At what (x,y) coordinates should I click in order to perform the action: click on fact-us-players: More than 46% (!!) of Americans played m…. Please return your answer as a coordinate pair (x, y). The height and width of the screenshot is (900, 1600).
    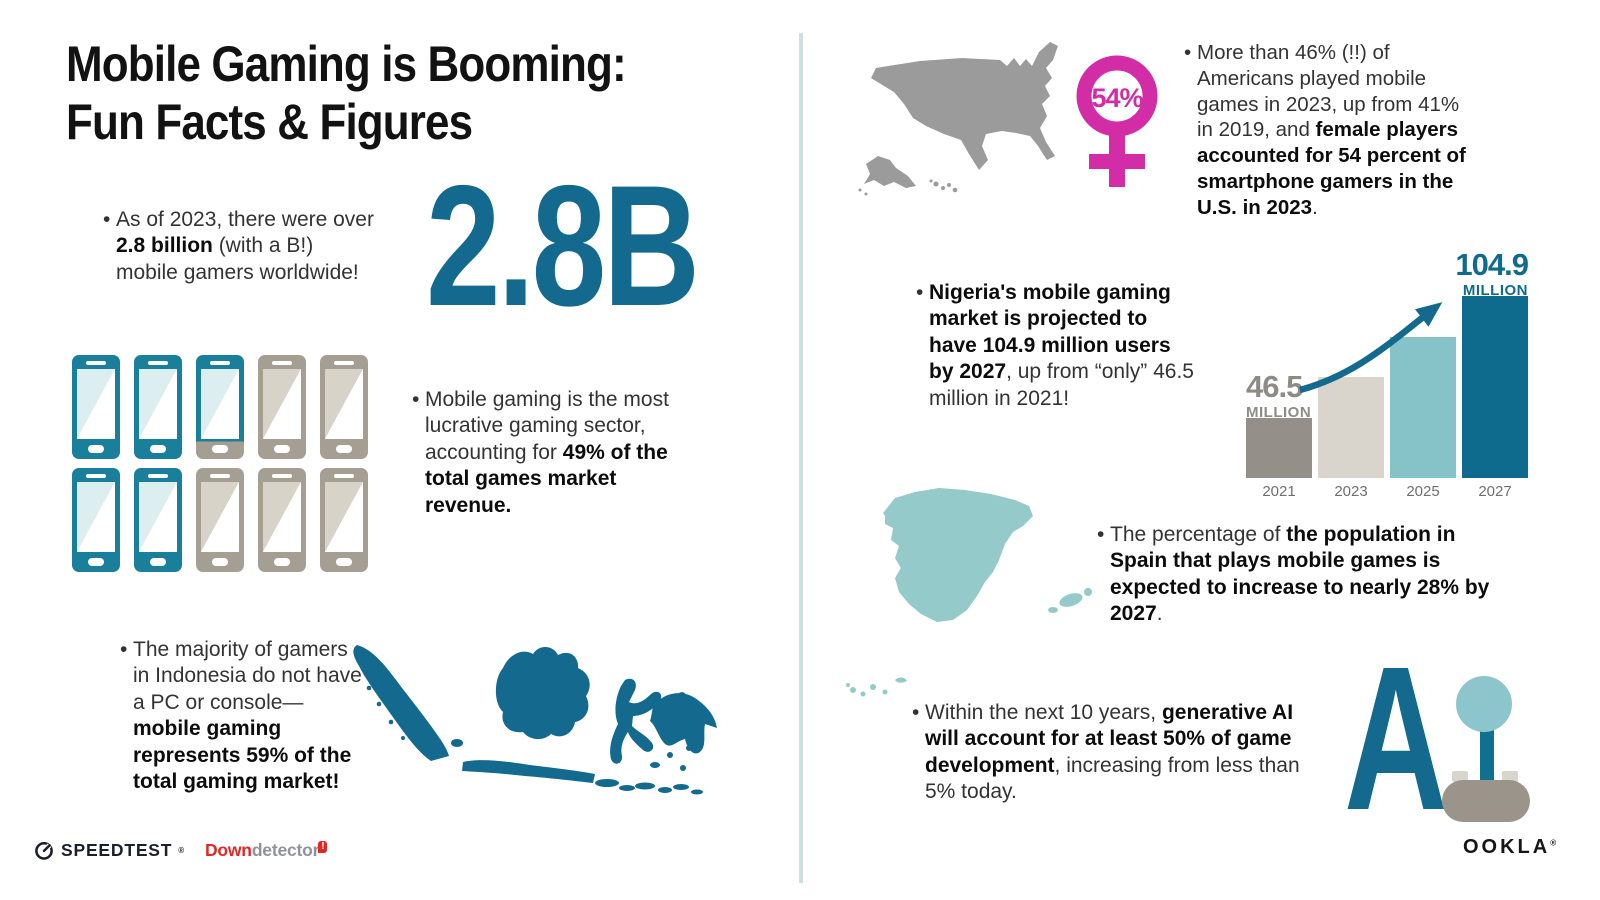
    Looking at the image, I should click on (1326, 130).